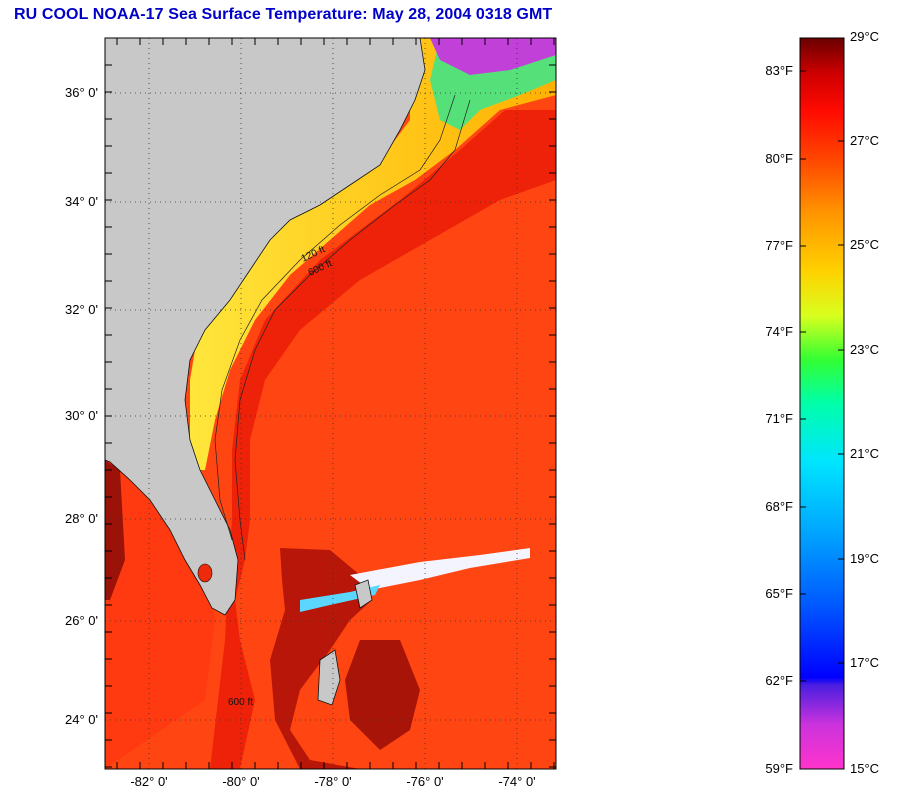 The width and height of the screenshot is (897, 793). Describe the element at coordinates (779, 331) in the screenshot. I see `fahrenheit-label: 74°F` at that location.